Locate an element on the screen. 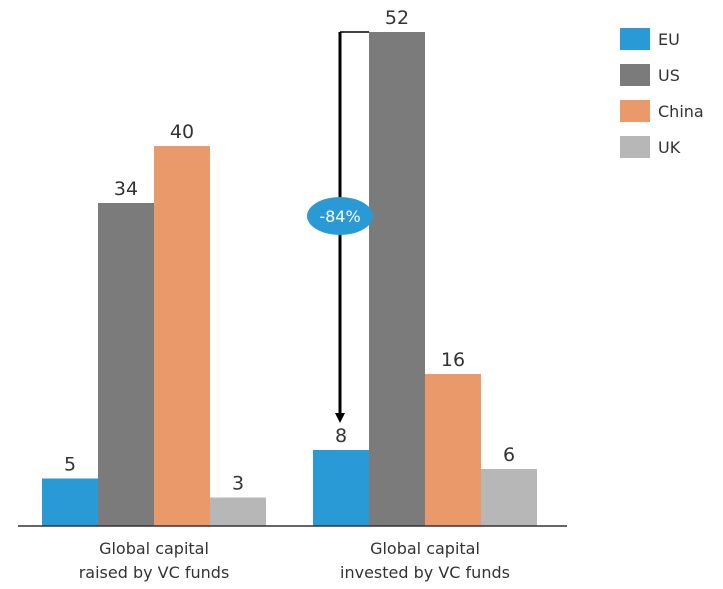 Image resolution: width=723 pixels, height=589 pixels. annotation-badge-text: -84% is located at coordinates (339, 216).